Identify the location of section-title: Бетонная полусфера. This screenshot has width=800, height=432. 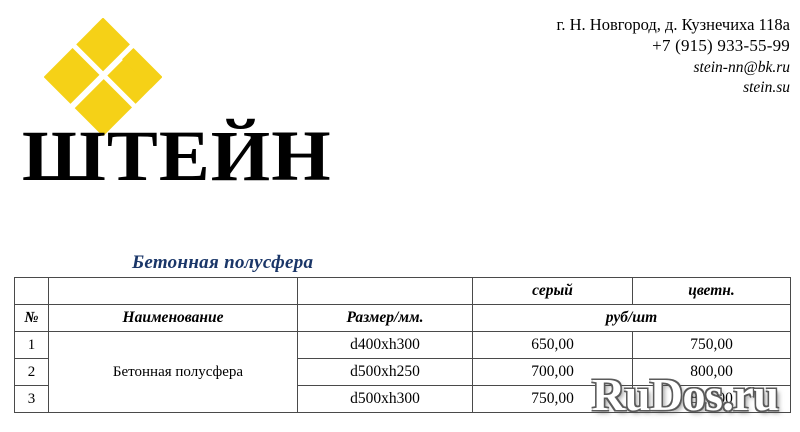
(223, 262).